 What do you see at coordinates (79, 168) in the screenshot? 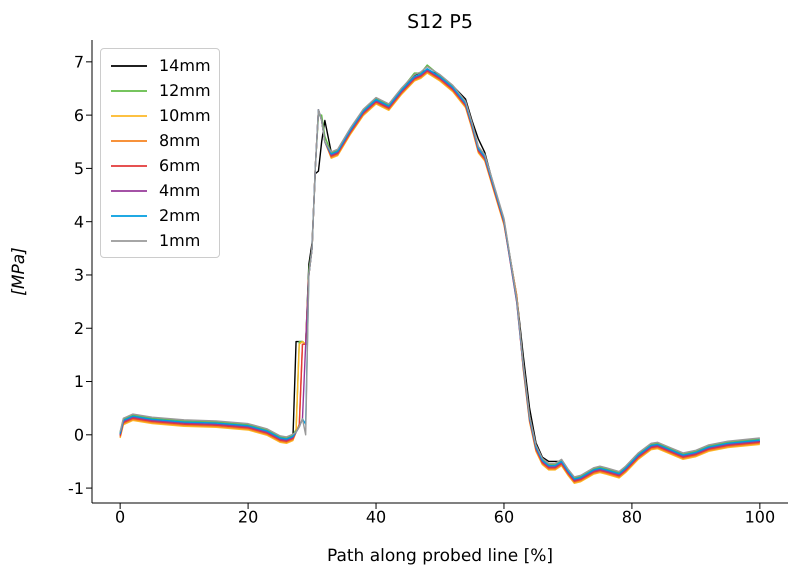
I see `y-tick-label: 5` at bounding box center [79, 168].